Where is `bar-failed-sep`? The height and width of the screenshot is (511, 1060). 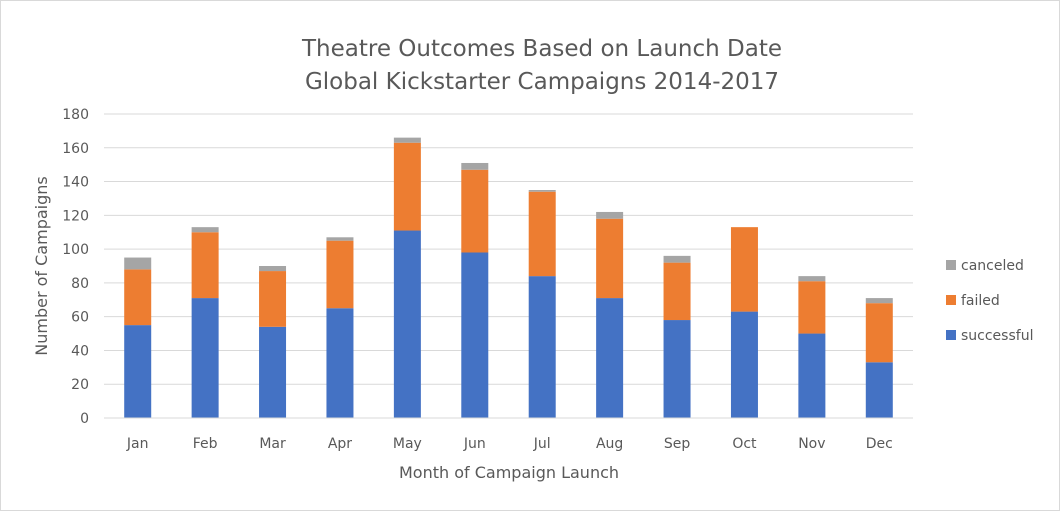 bar-failed-sep is located at coordinates (677, 291).